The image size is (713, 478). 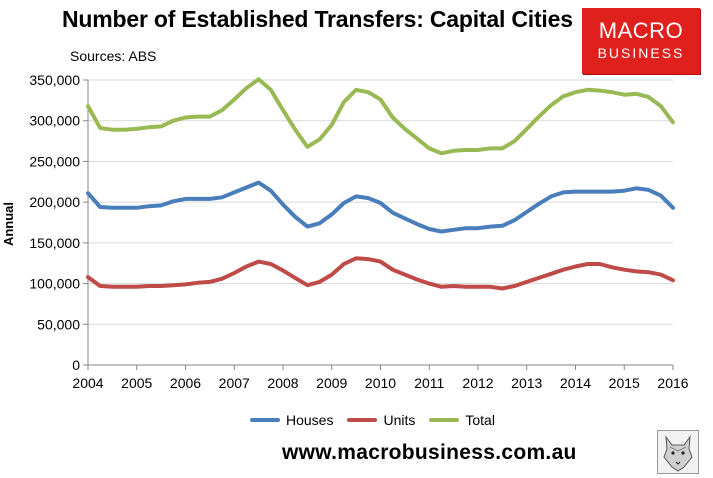 I want to click on legend-label-houses: Houses, so click(x=310, y=420).